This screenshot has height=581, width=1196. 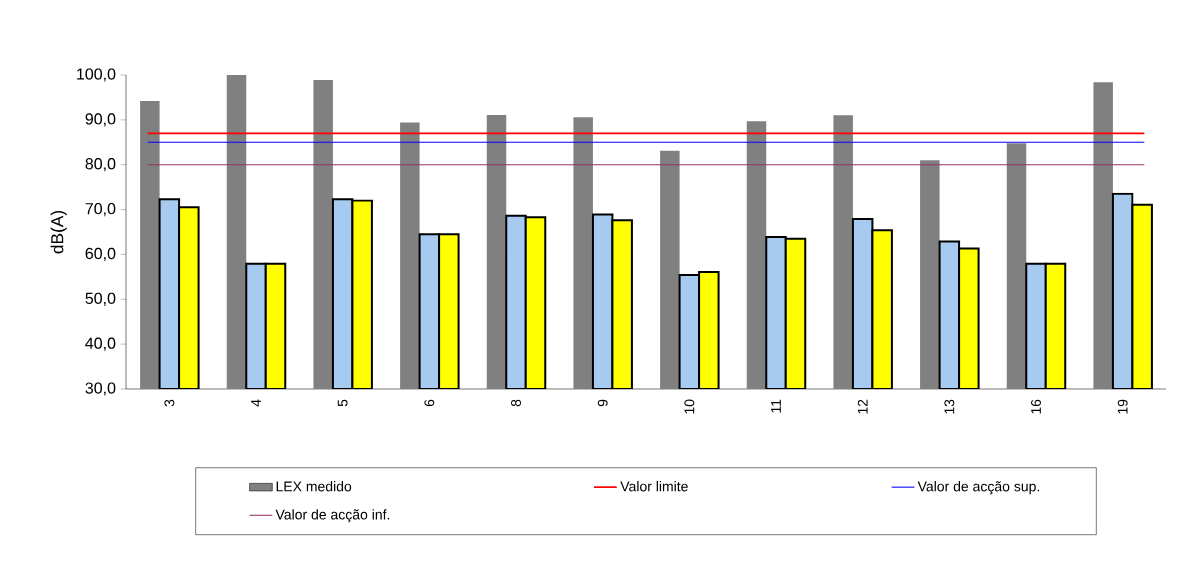 I want to click on x-tick-label: 10, so click(x=689, y=406).